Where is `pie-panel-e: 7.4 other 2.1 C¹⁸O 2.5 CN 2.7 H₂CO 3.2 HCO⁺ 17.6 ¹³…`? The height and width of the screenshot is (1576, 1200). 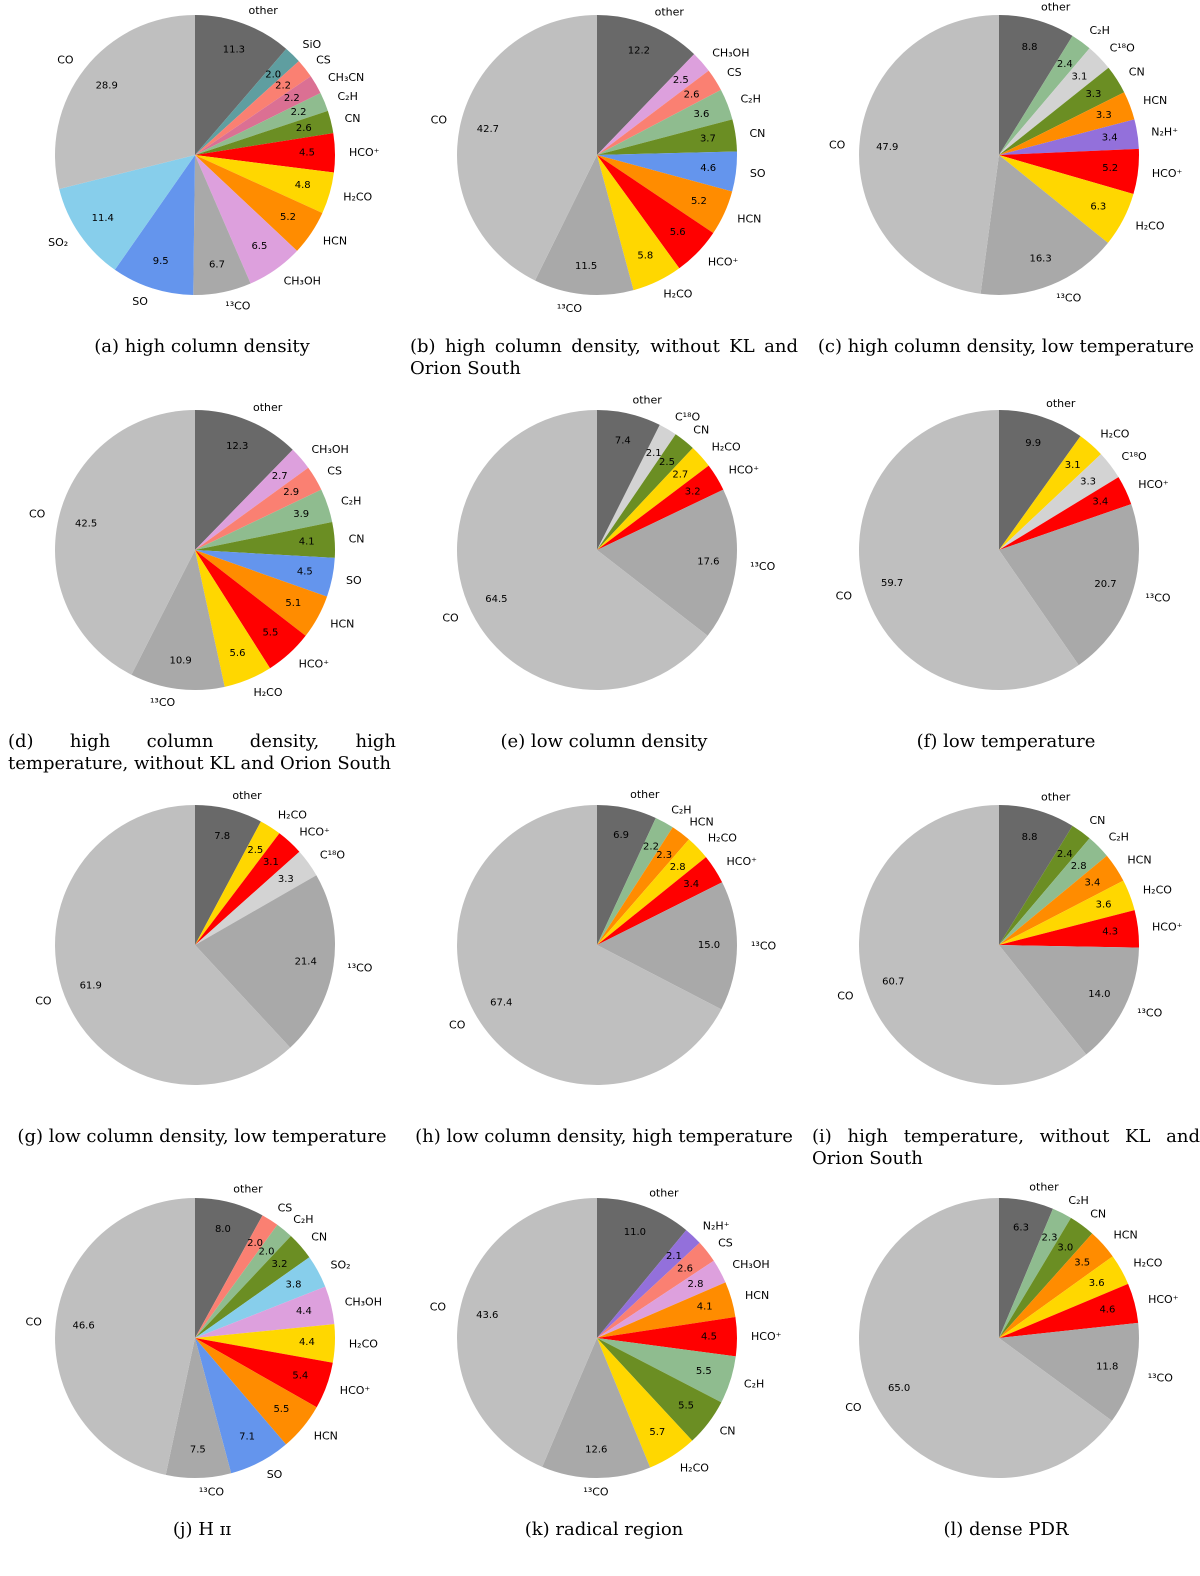
pie-panel-e: 7.4 other 2.1 C¹⁸O 2.5 CN 2.7 H₂CO 3.2 HCO⁺ 17.6 ¹³… is located at coordinates (602, 591).